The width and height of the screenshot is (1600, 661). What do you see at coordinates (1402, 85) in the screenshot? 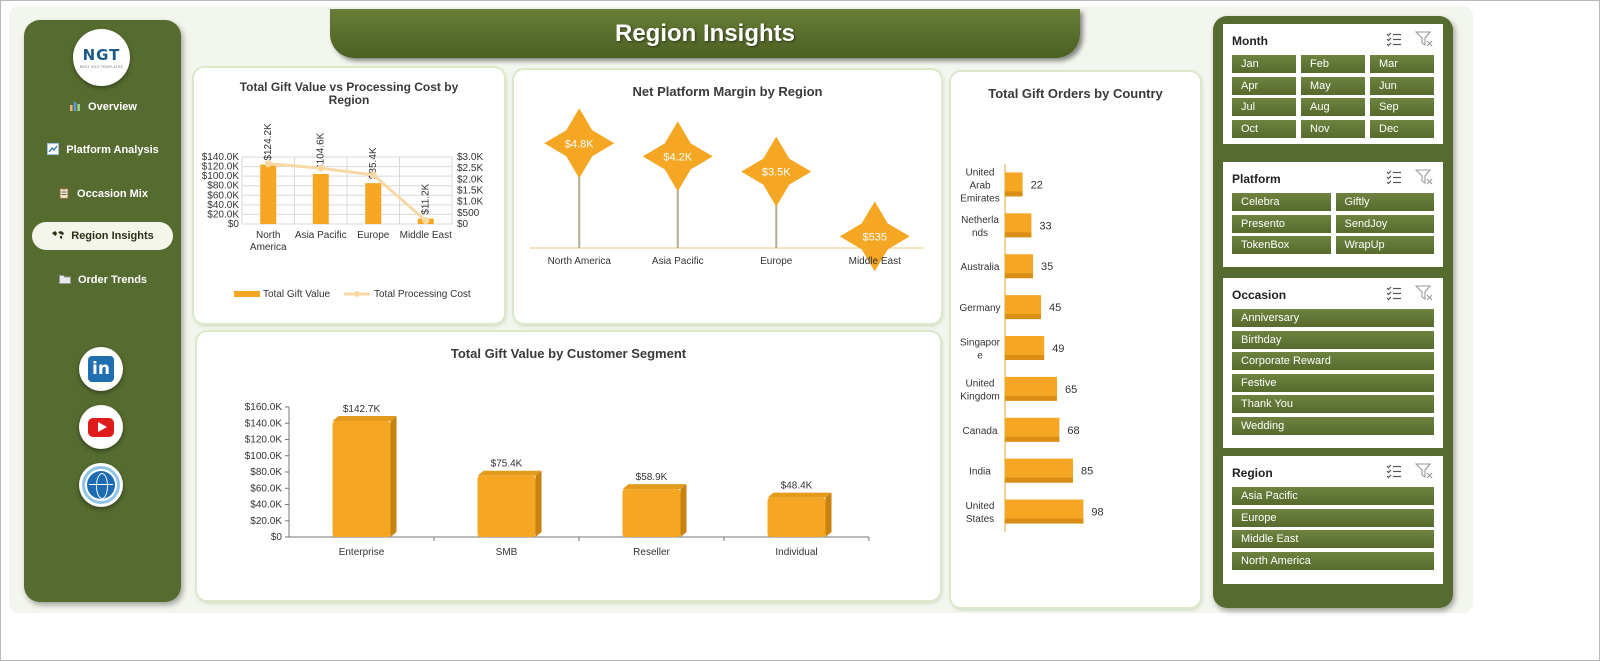
I see `slicer-item-jun: Jun` at bounding box center [1402, 85].